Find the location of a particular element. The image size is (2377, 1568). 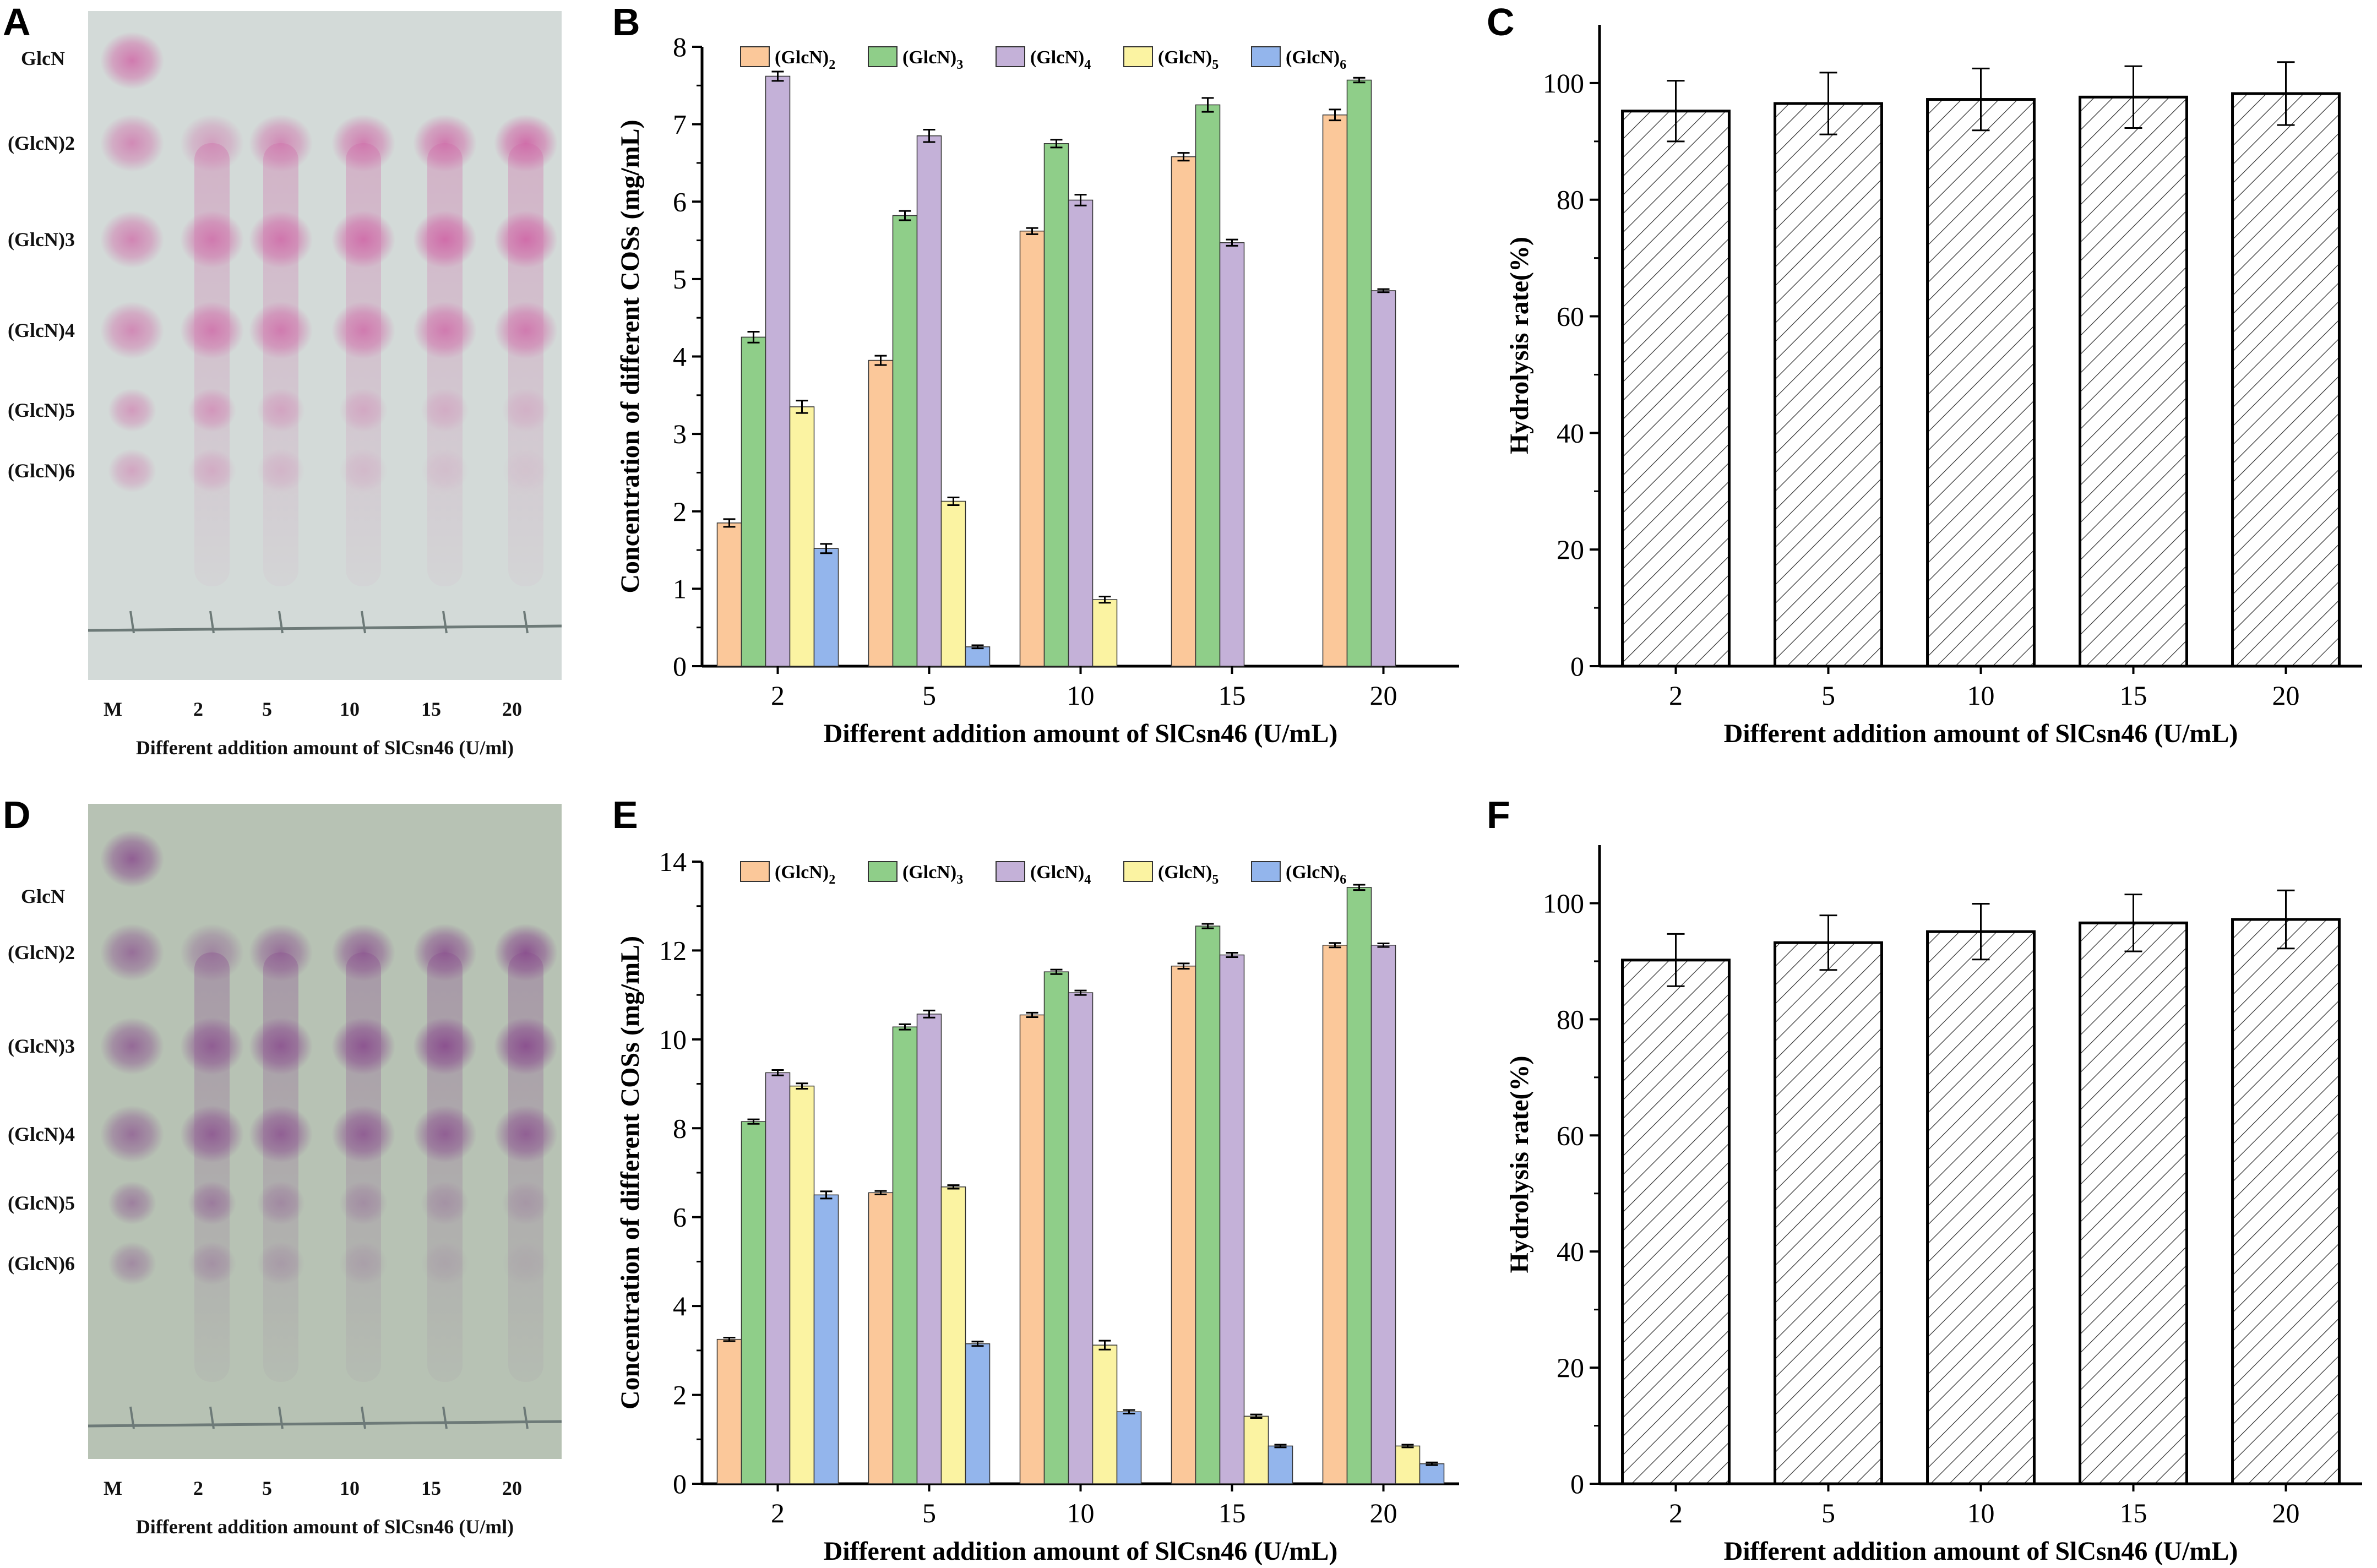

x-tick-label: 15 is located at coordinates (2133, 695).